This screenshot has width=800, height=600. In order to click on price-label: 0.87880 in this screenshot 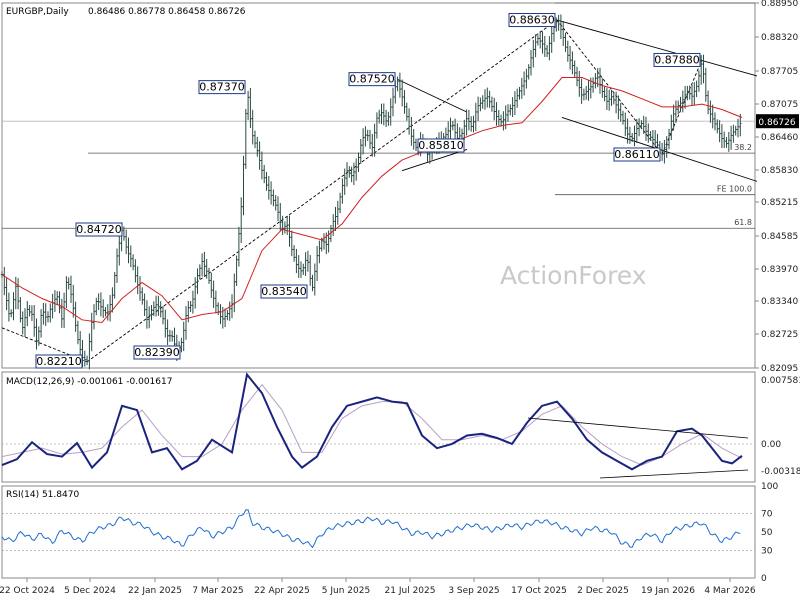, I will do `click(677, 59)`.